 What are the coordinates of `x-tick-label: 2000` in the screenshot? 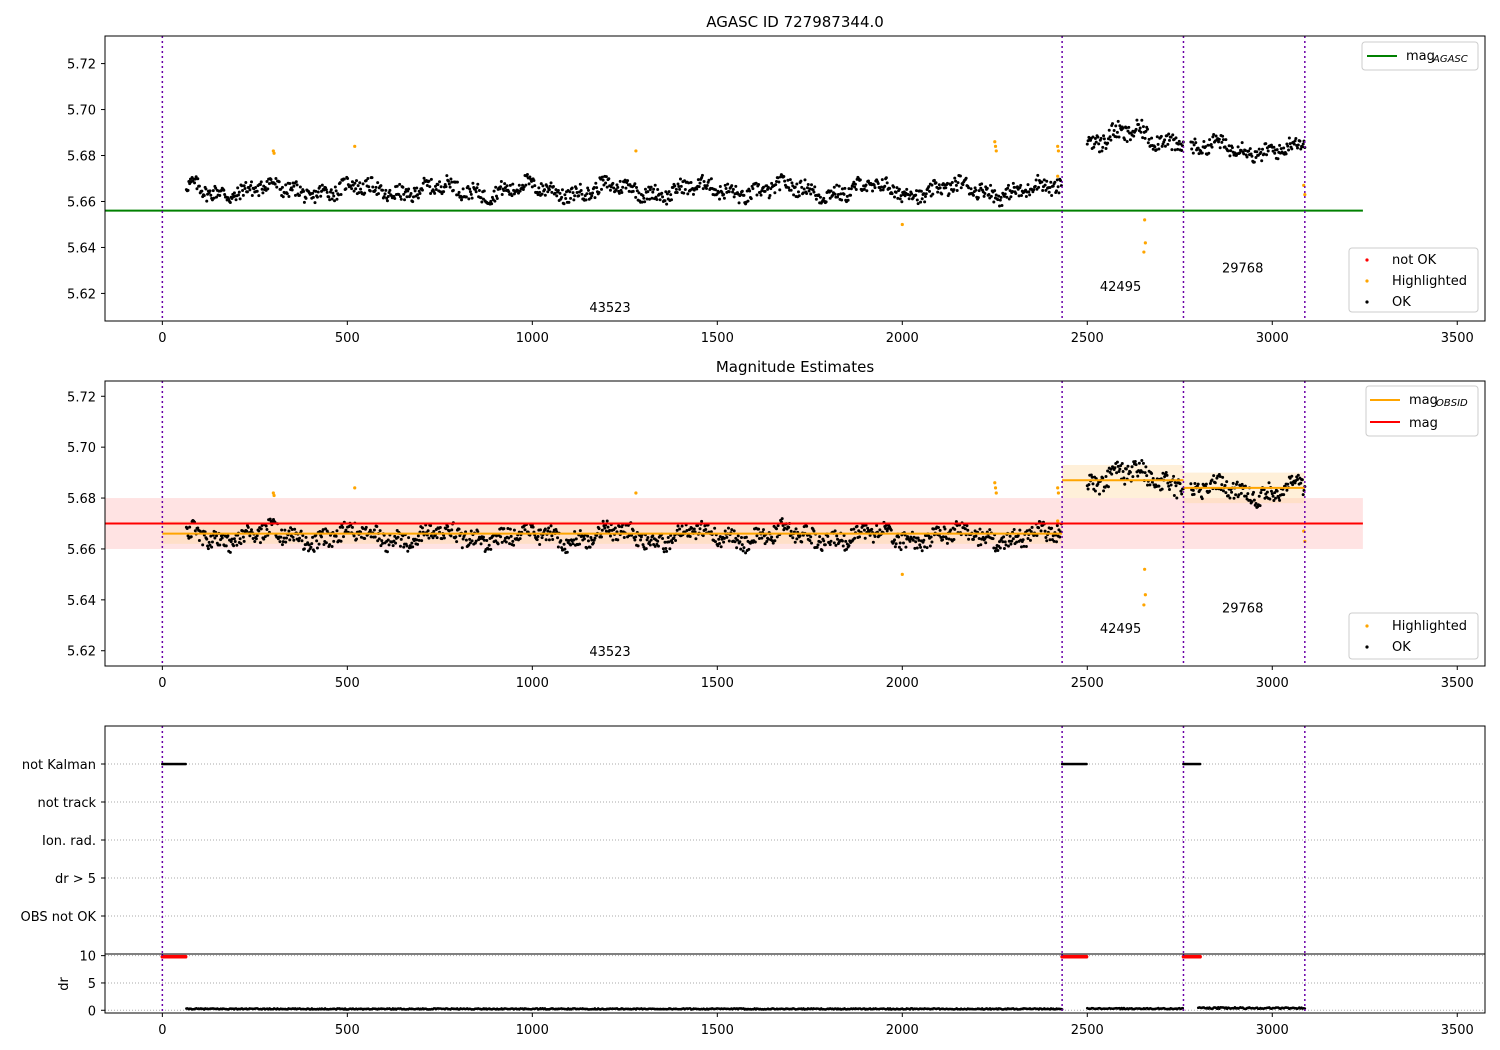 It's located at (902, 338).